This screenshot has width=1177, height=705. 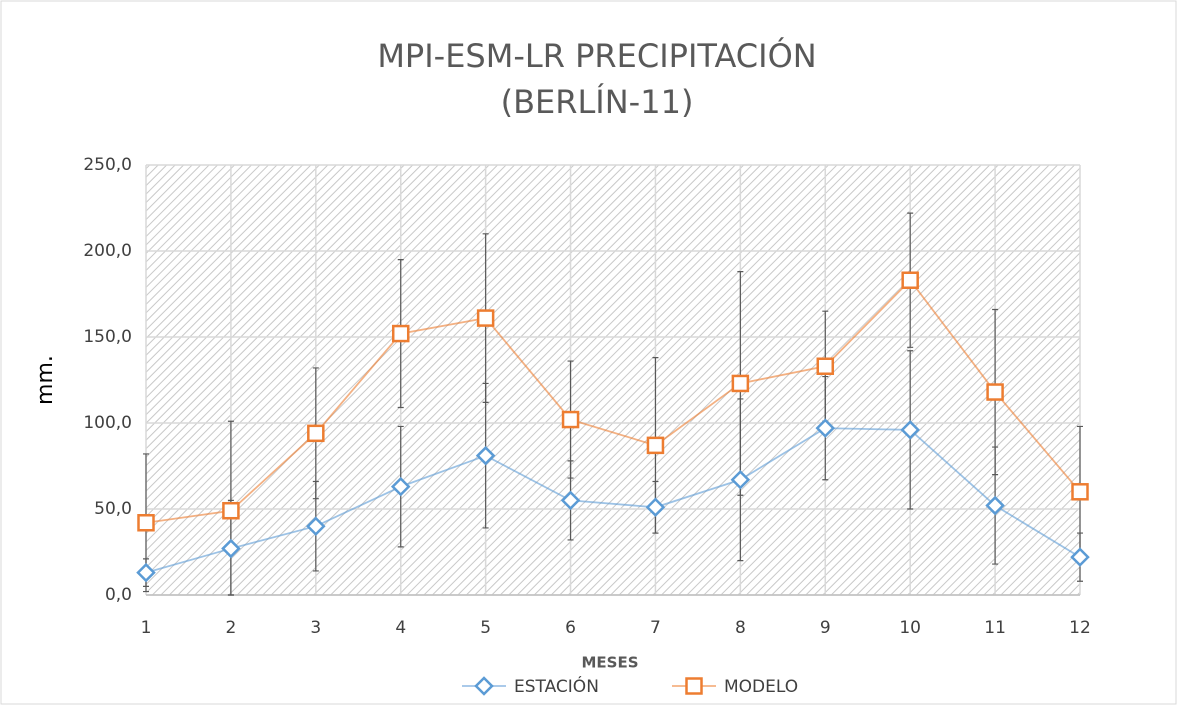 What do you see at coordinates (609, 663) in the screenshot?
I see `x-axis-label: MESES` at bounding box center [609, 663].